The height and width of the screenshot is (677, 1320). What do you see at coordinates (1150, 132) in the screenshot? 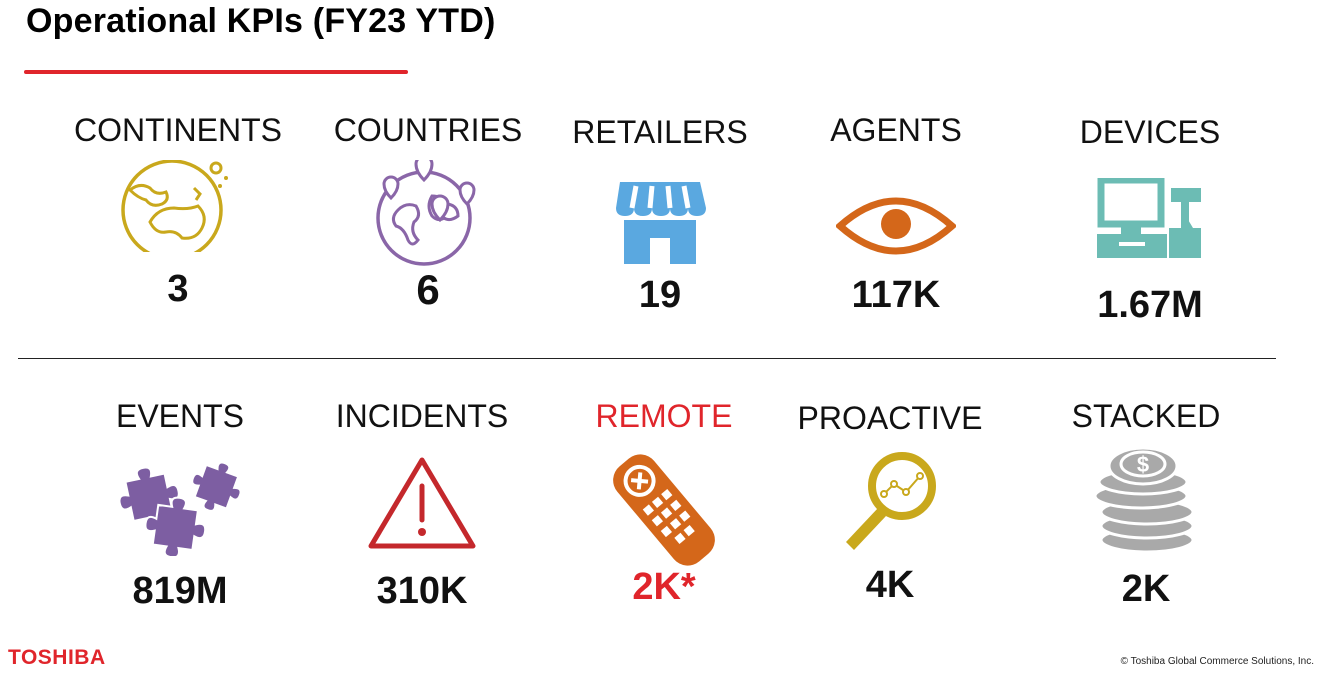
I see `kpi-label: DEVICES` at bounding box center [1150, 132].